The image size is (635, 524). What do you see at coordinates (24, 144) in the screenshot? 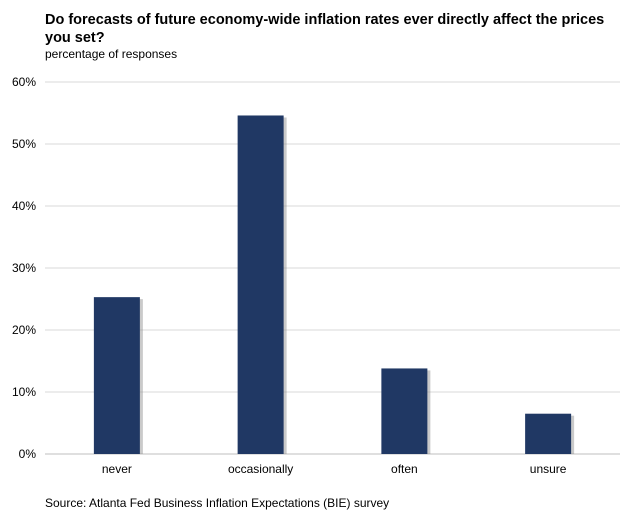
I see `y-tick-label: 50%` at bounding box center [24, 144].